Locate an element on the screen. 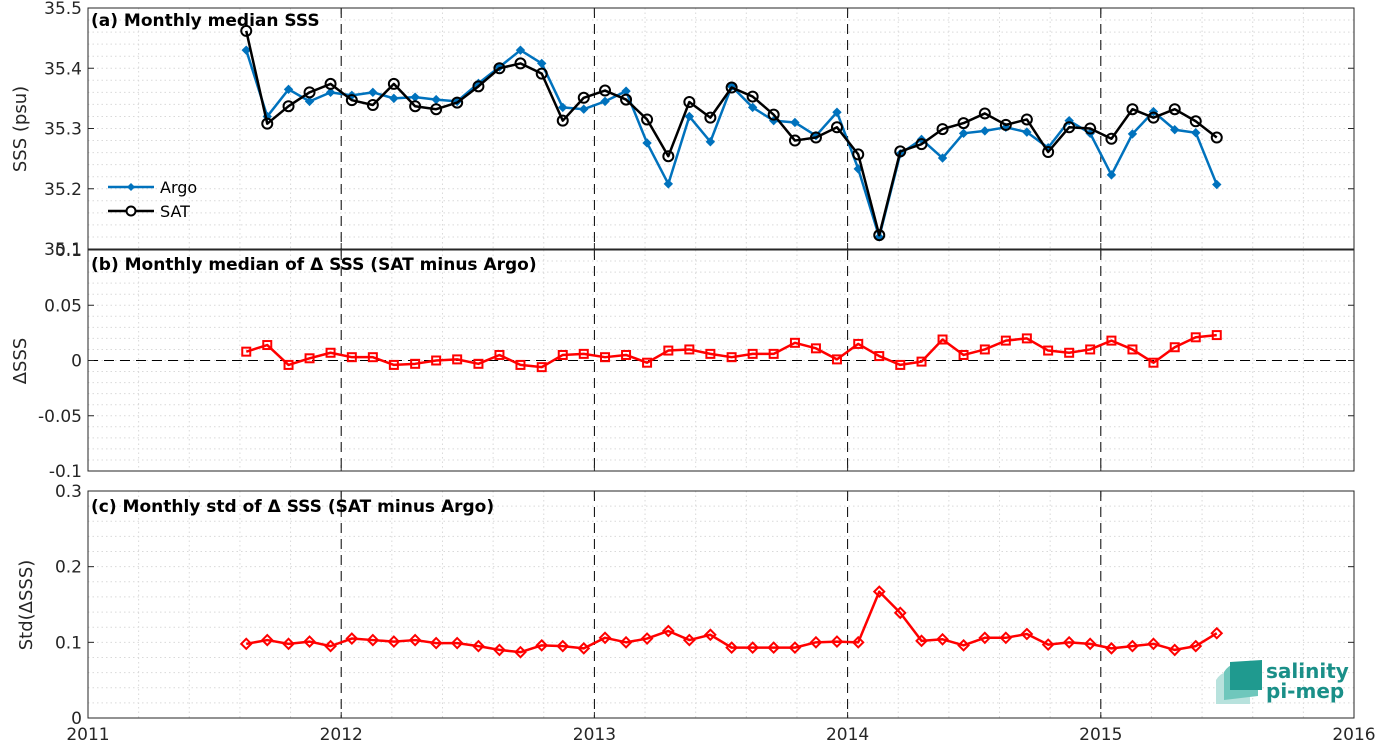 This screenshot has width=1377, height=745. y-tick-label-b-1: -0.05 is located at coordinates (60, 417).